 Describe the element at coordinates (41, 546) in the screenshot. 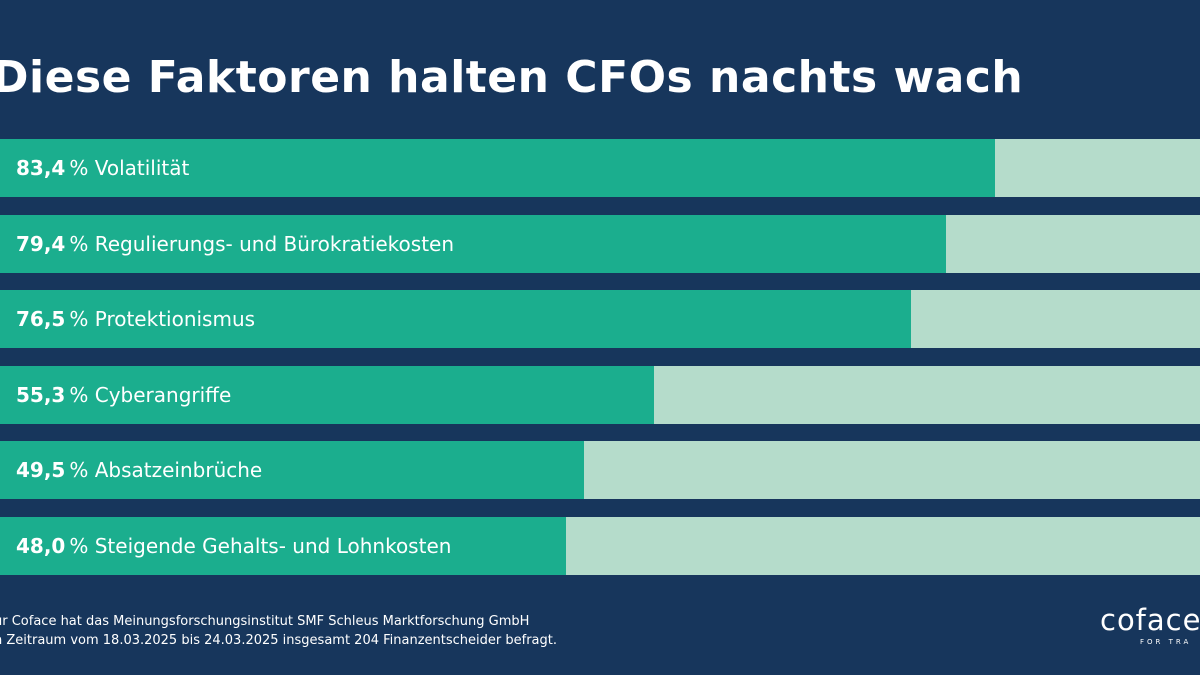

I see `value-label: 48,0` at that location.